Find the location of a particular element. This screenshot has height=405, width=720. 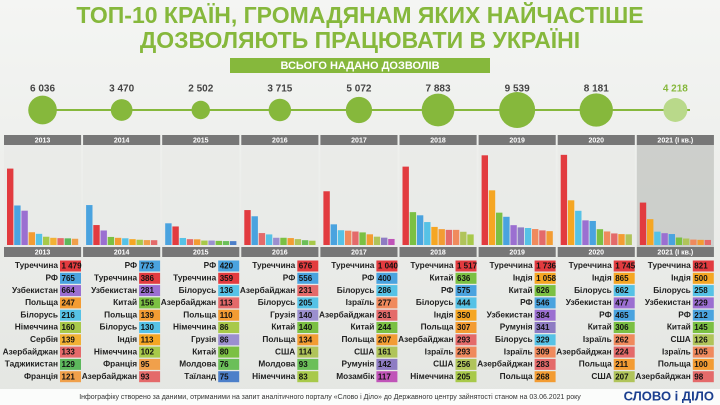

total-label: 2 502 is located at coordinates (200, 89).